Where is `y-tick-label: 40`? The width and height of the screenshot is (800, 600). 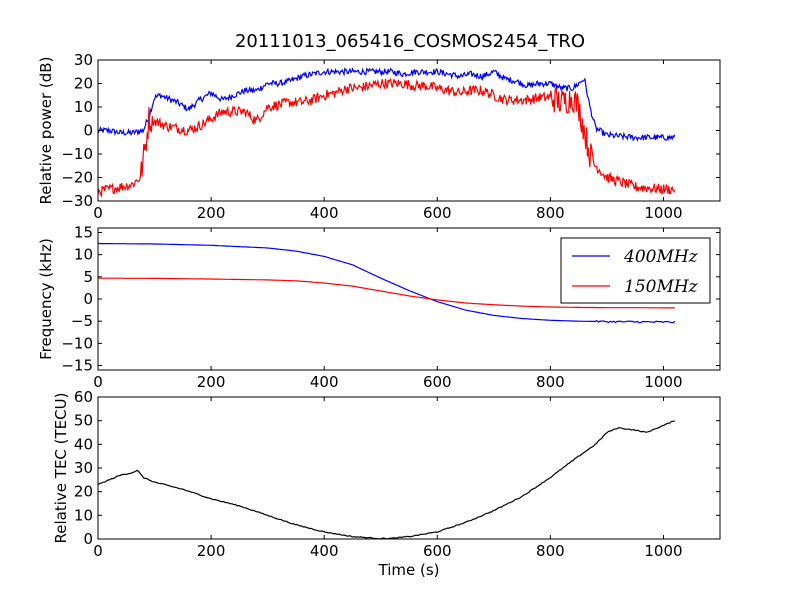
y-tick-label: 40 is located at coordinates (83, 444).